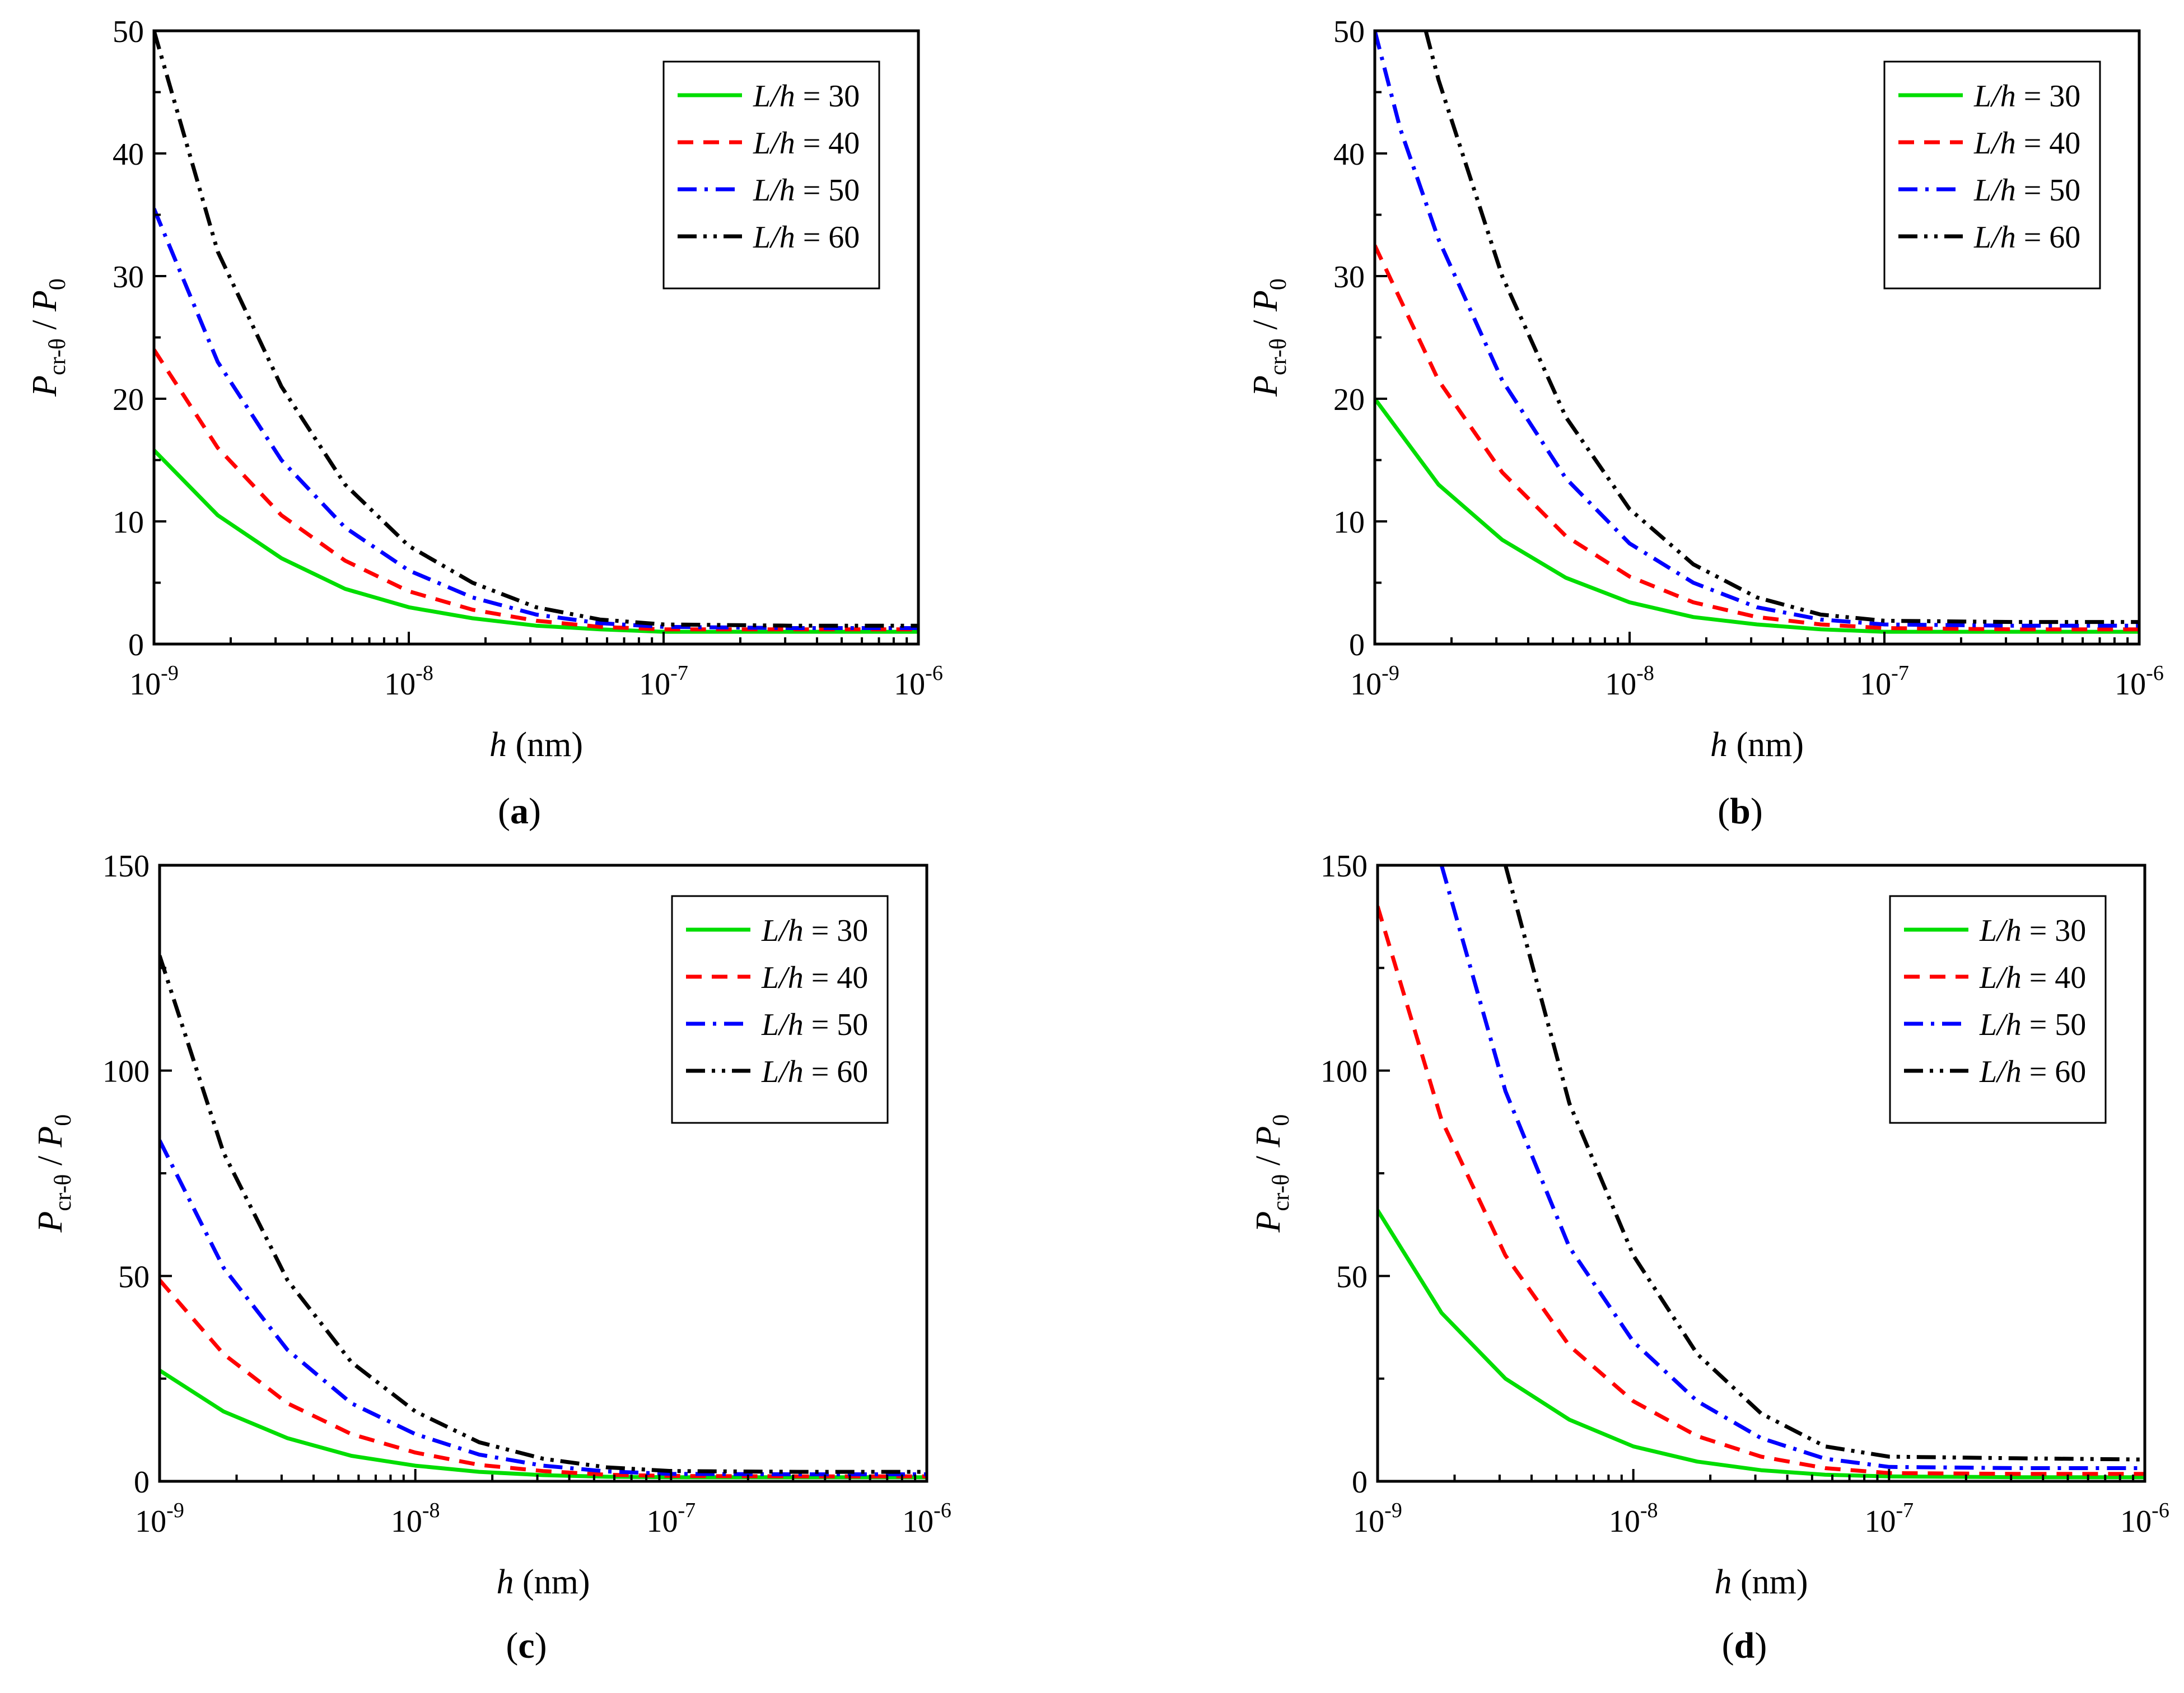 The image size is (2184, 1693). I want to click on panel-caption: (c), so click(527, 1645).